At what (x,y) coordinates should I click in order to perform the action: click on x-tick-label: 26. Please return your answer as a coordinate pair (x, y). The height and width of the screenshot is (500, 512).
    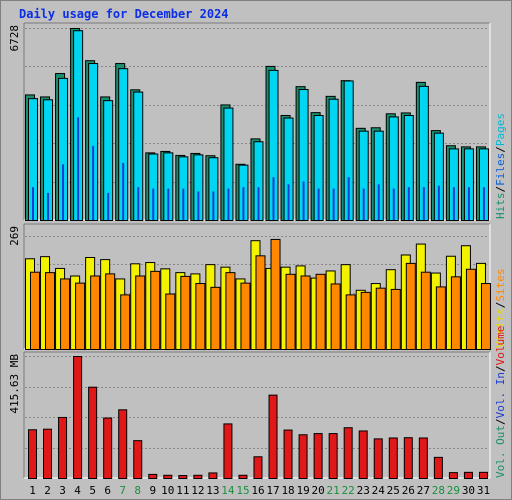
    Looking at the image, I should click on (408, 490).